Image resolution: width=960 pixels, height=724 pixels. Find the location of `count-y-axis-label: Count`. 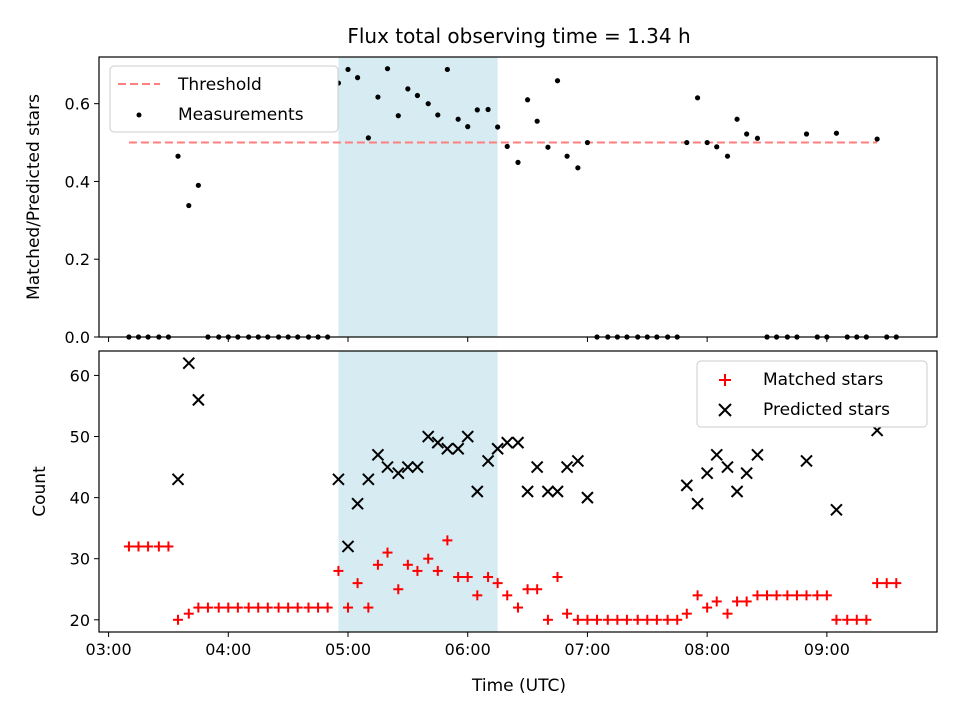

count-y-axis-label: Count is located at coordinates (40, 491).